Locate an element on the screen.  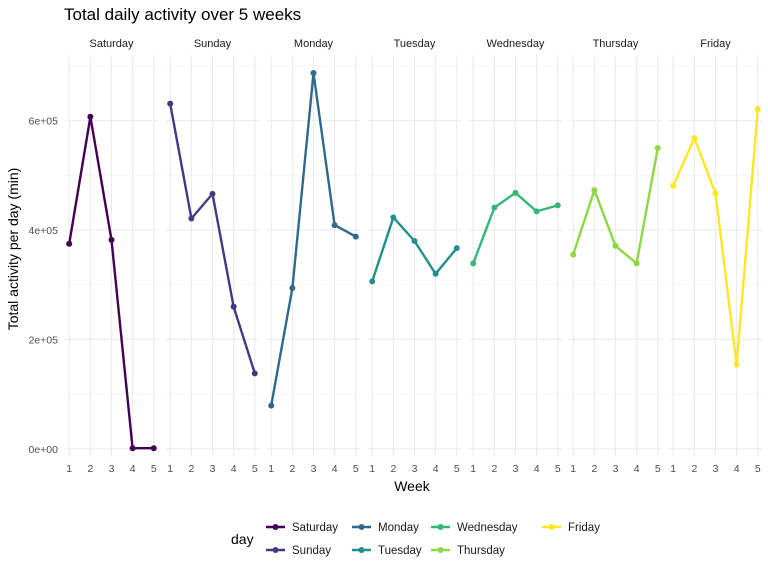
legend-label: Saturday is located at coordinates (315, 528).